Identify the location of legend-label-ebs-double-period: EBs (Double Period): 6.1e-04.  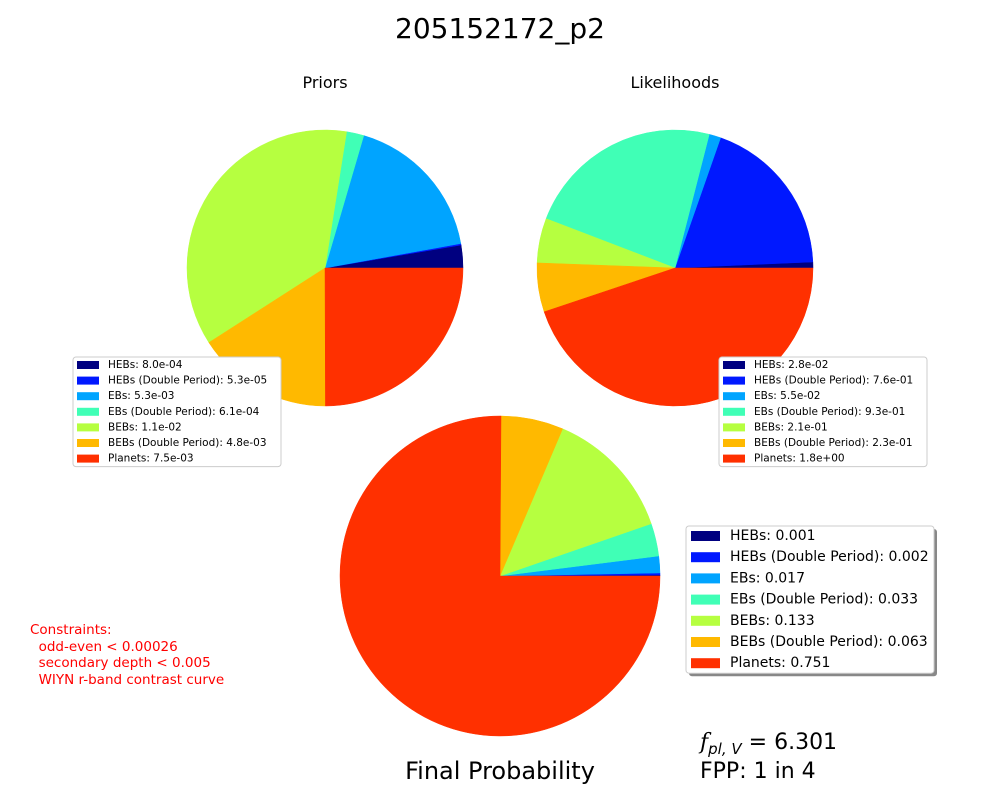
(184, 412).